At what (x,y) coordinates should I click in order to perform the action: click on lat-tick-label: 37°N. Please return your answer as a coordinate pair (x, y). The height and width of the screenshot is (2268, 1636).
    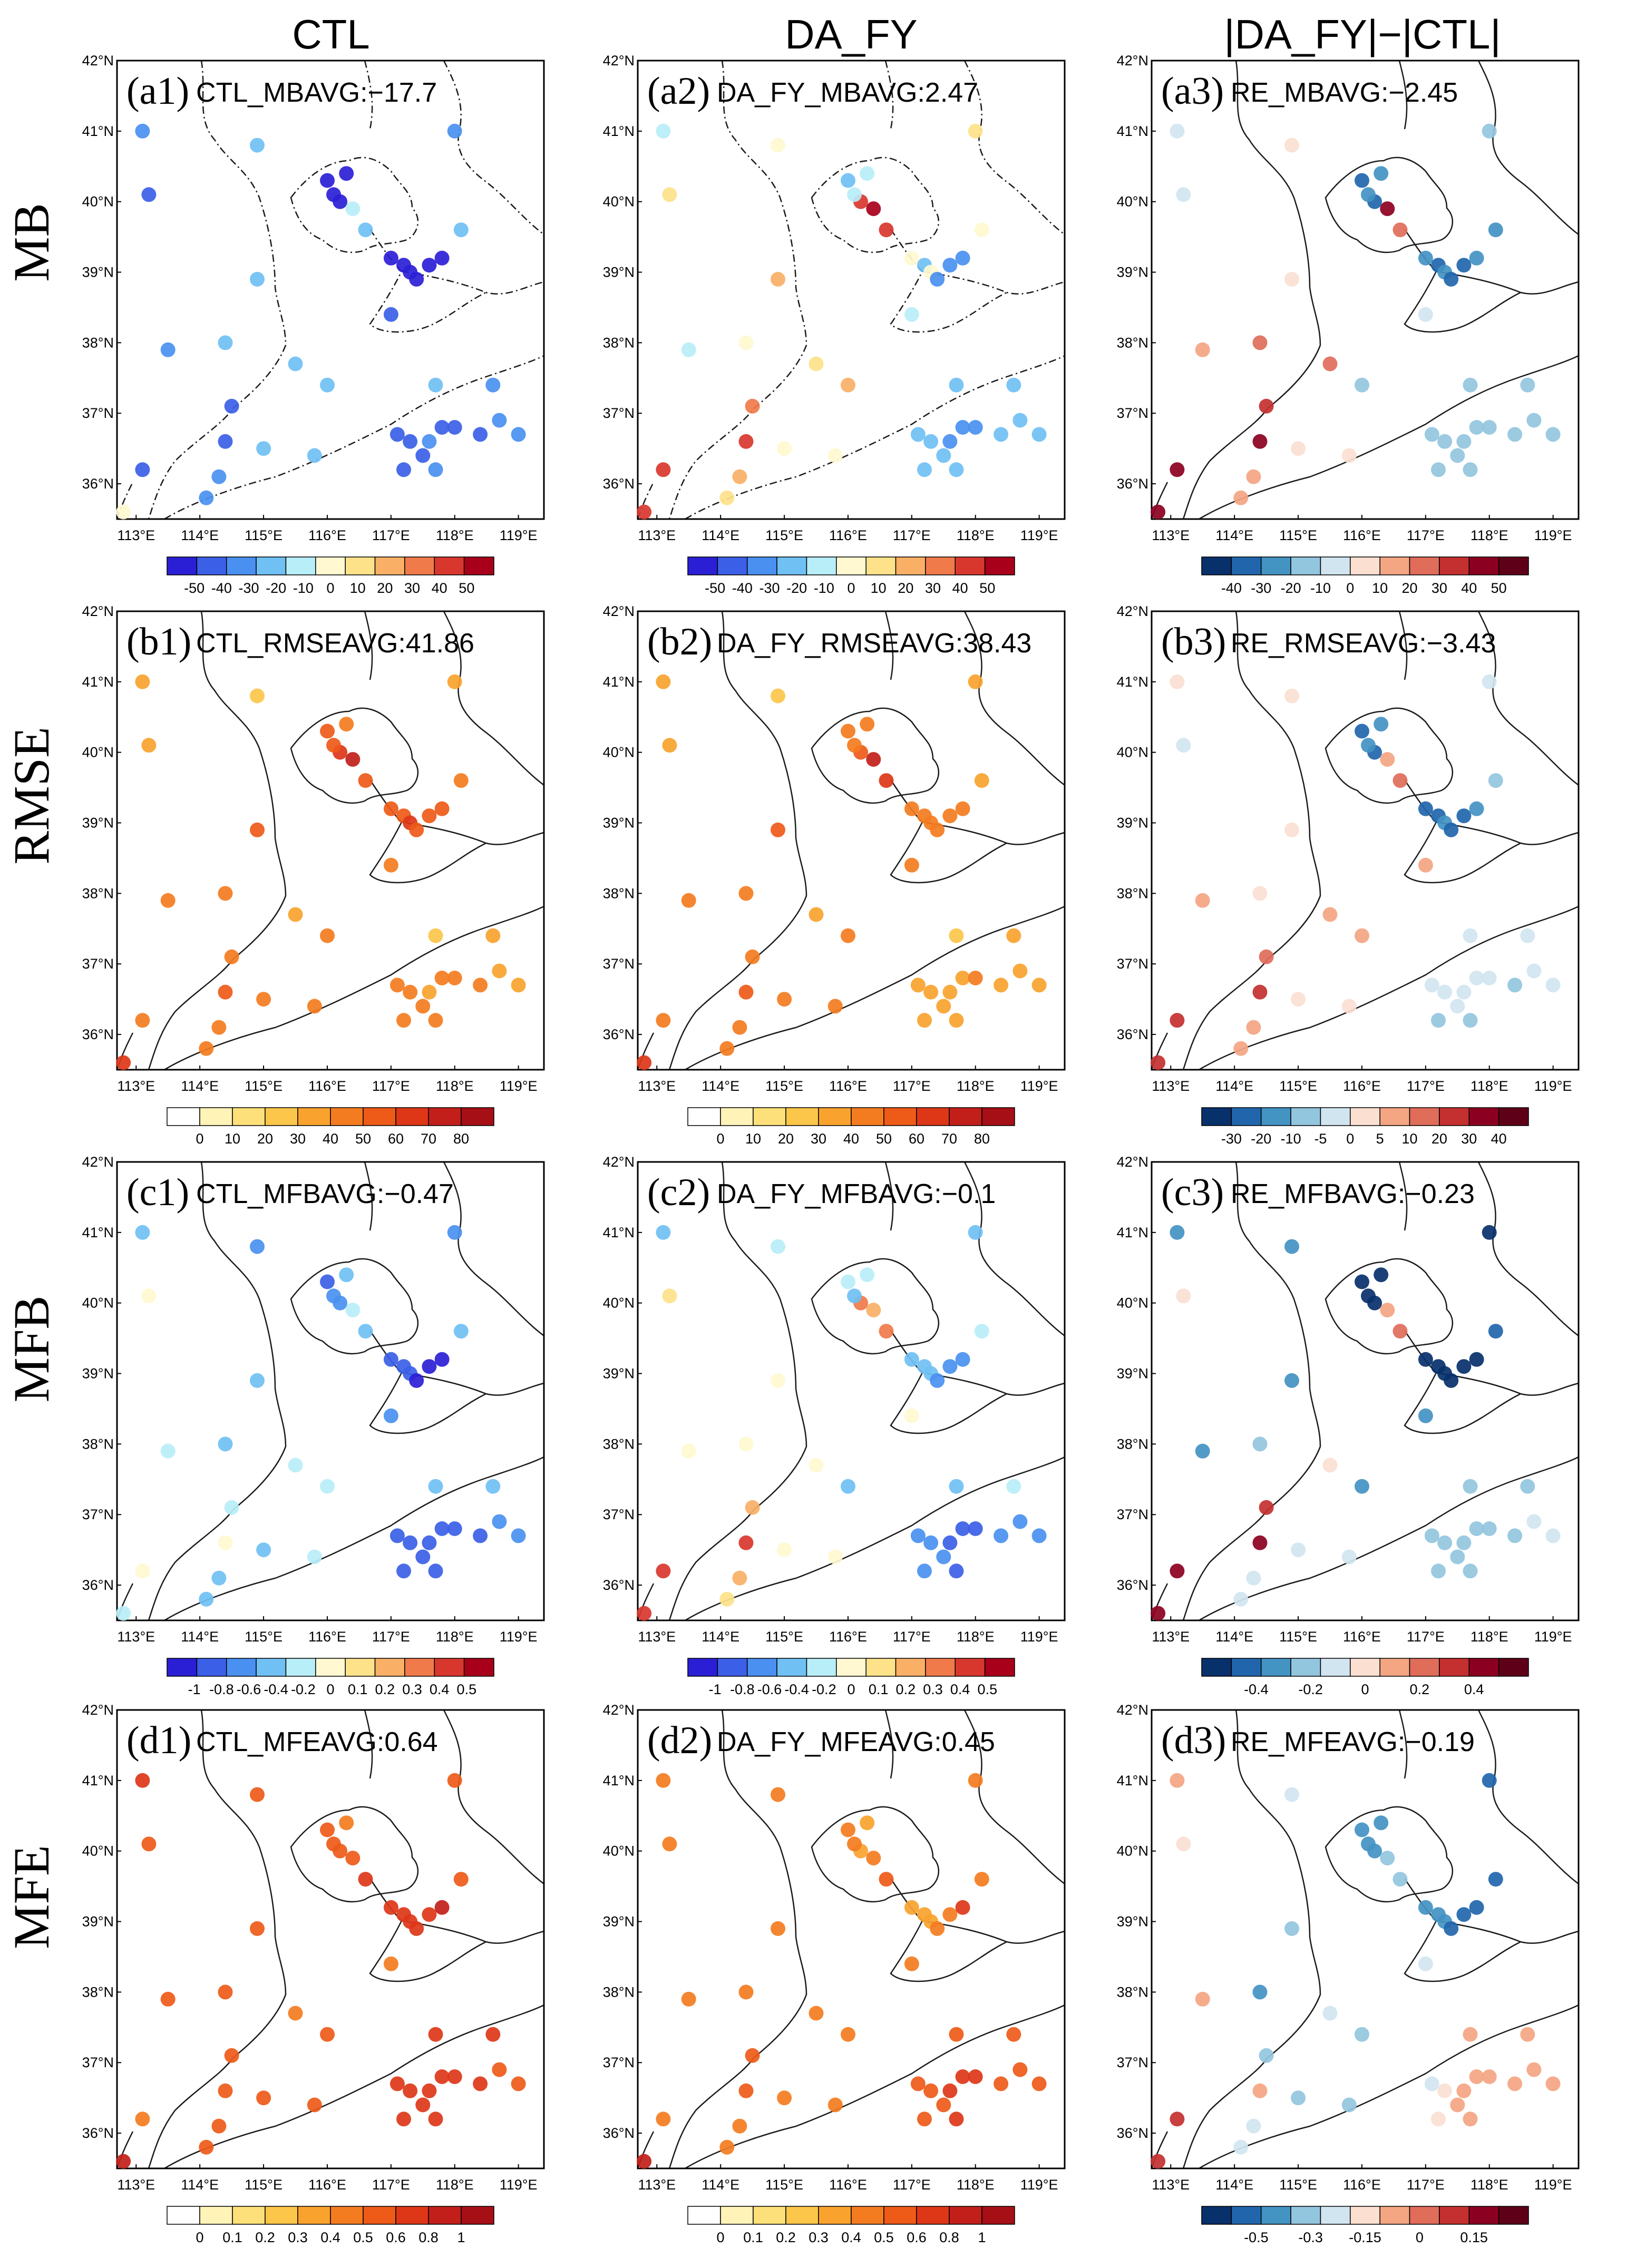
    Looking at the image, I should click on (619, 964).